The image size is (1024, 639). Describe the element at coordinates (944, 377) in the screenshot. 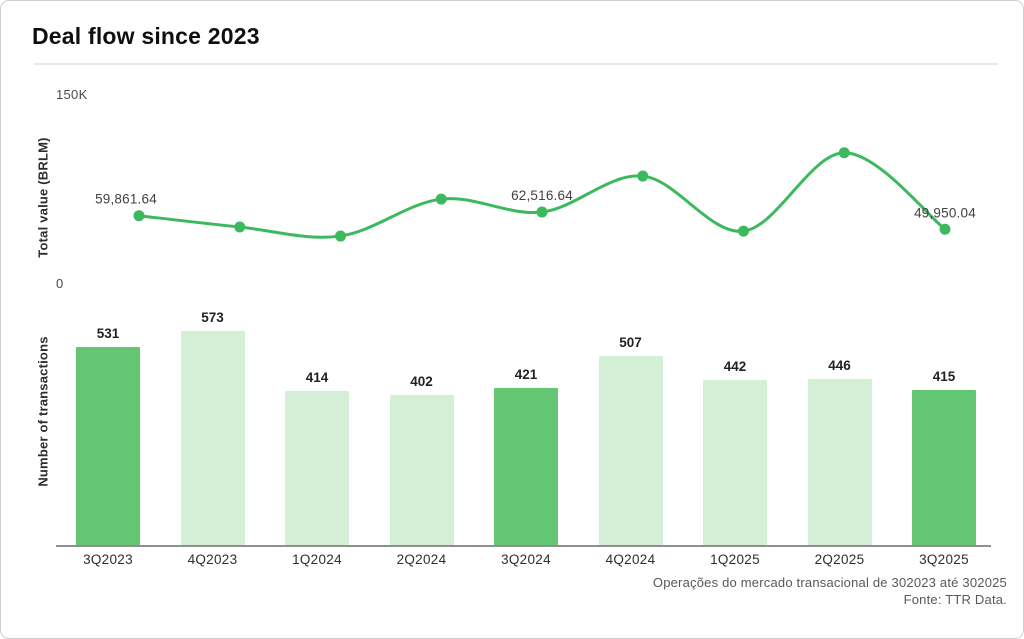

I see `bar-value-label-3Q2025: 415` at that location.